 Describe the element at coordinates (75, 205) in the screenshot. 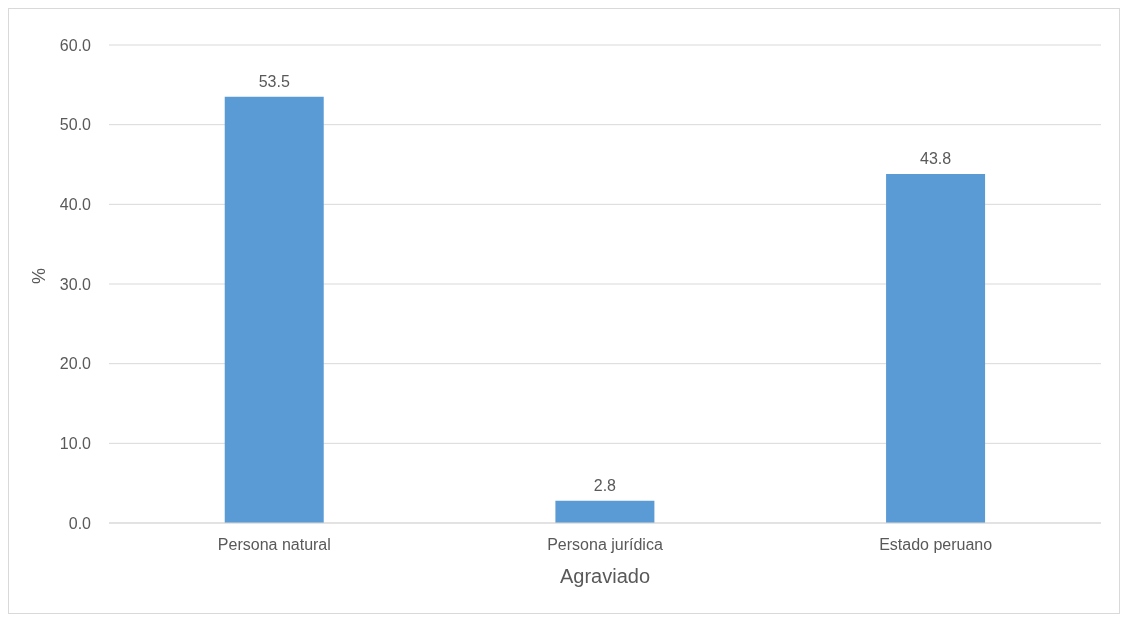

I see `y-tick-label: 40.0` at that location.